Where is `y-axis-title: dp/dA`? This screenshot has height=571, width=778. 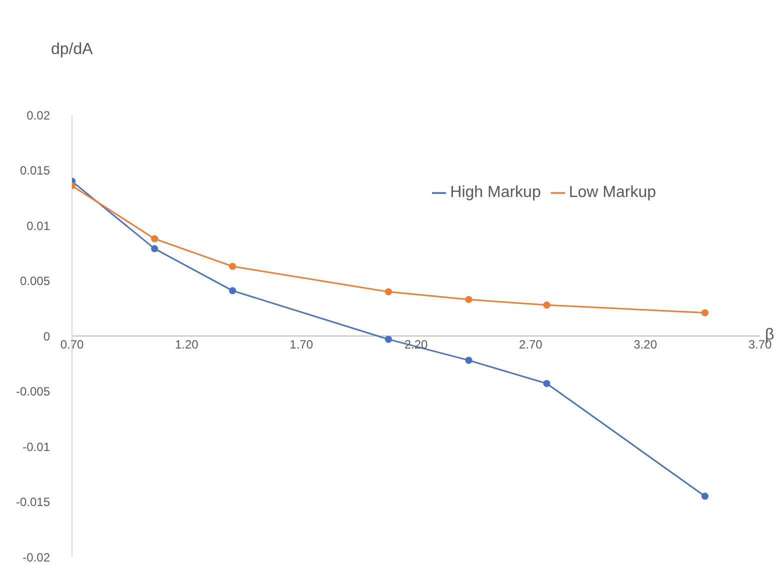 y-axis-title: dp/dA is located at coordinates (72, 49).